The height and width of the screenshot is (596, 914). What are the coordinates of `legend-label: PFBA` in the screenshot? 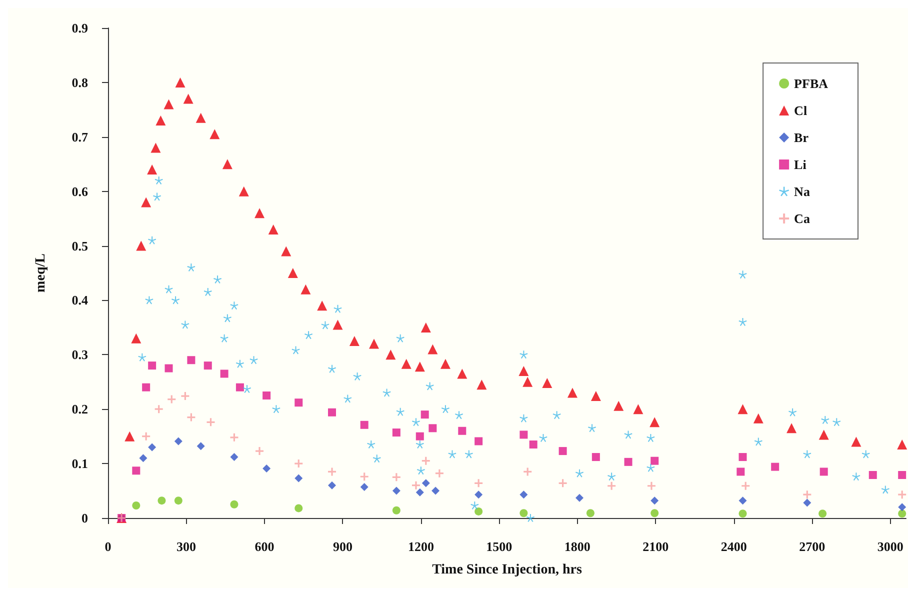 It's located at (811, 83).